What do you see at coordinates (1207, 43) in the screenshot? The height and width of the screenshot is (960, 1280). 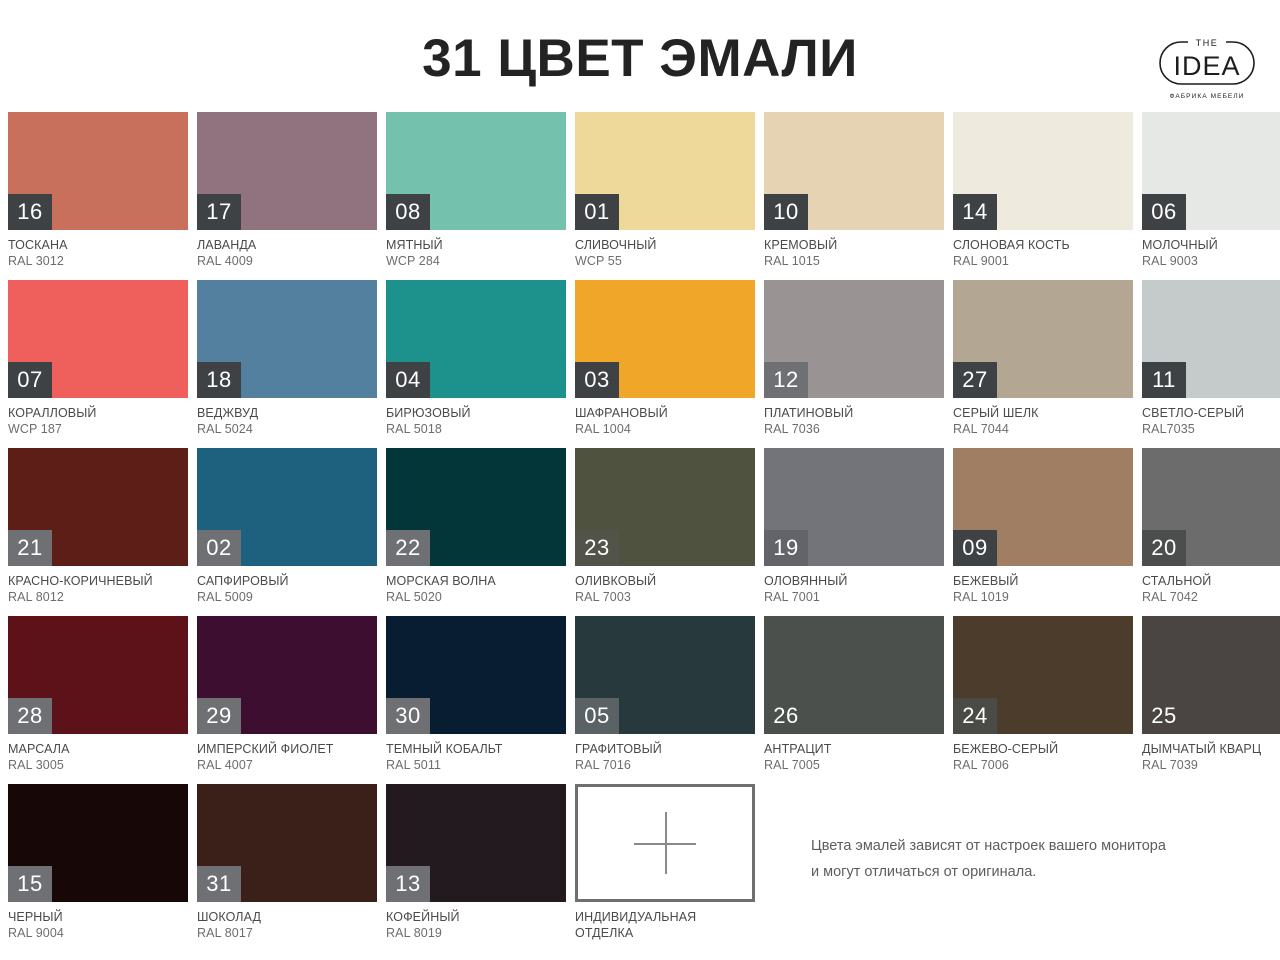 I see `svg-text: THE` at bounding box center [1207, 43].